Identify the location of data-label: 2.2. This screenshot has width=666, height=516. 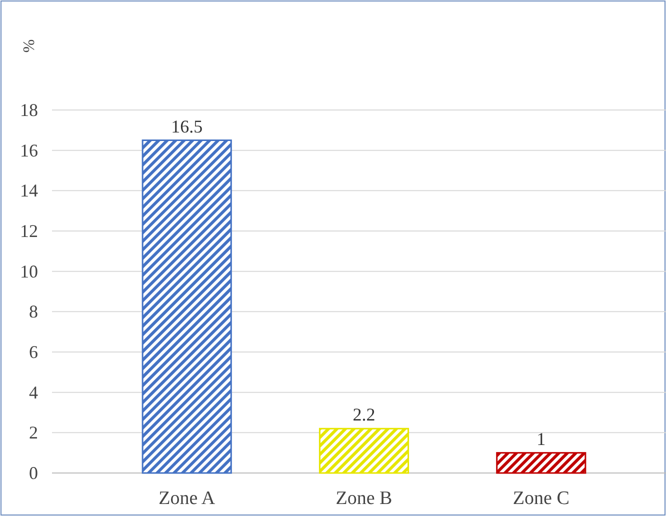
(364, 414).